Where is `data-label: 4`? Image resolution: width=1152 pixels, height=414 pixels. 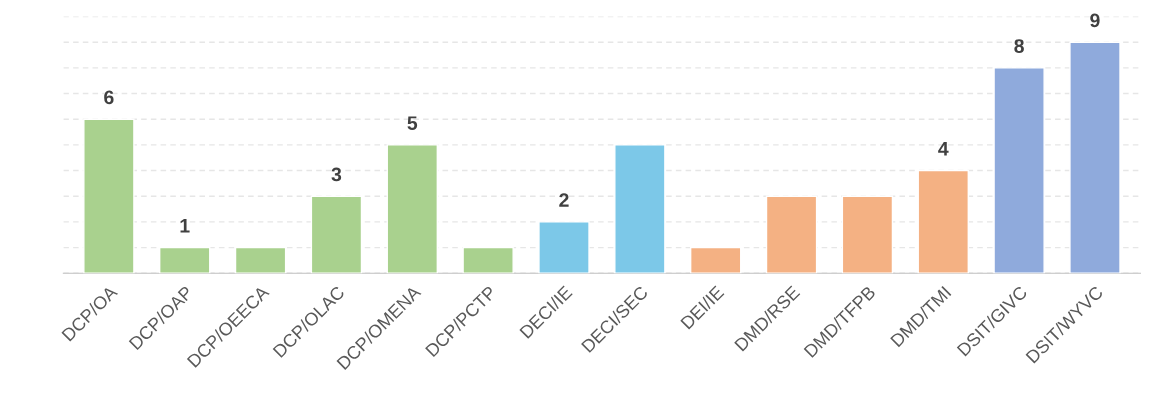
data-label: 4 is located at coordinates (943, 149).